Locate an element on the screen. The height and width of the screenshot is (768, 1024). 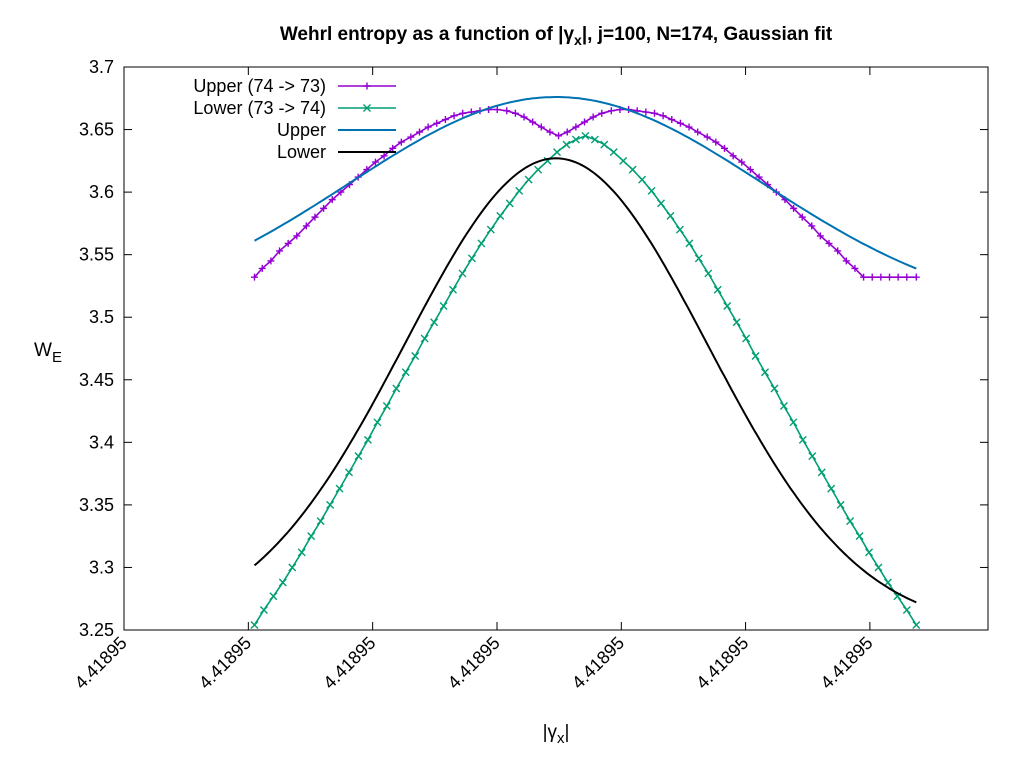
chart-title-main: Wehrl entropy as a function of |γ is located at coordinates (427, 34).